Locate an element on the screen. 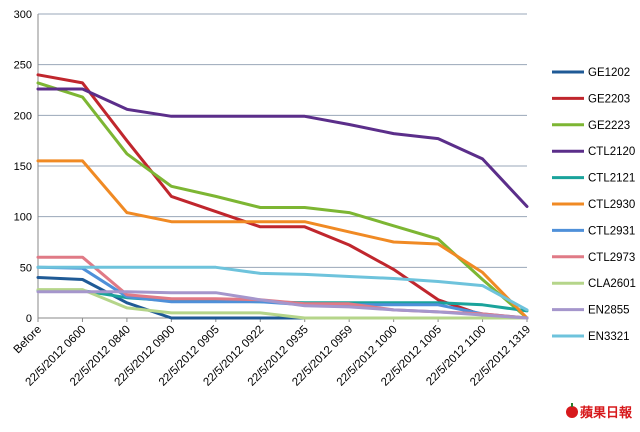 This screenshot has height=432, width=640. legend-label: EN3321 is located at coordinates (609, 337).